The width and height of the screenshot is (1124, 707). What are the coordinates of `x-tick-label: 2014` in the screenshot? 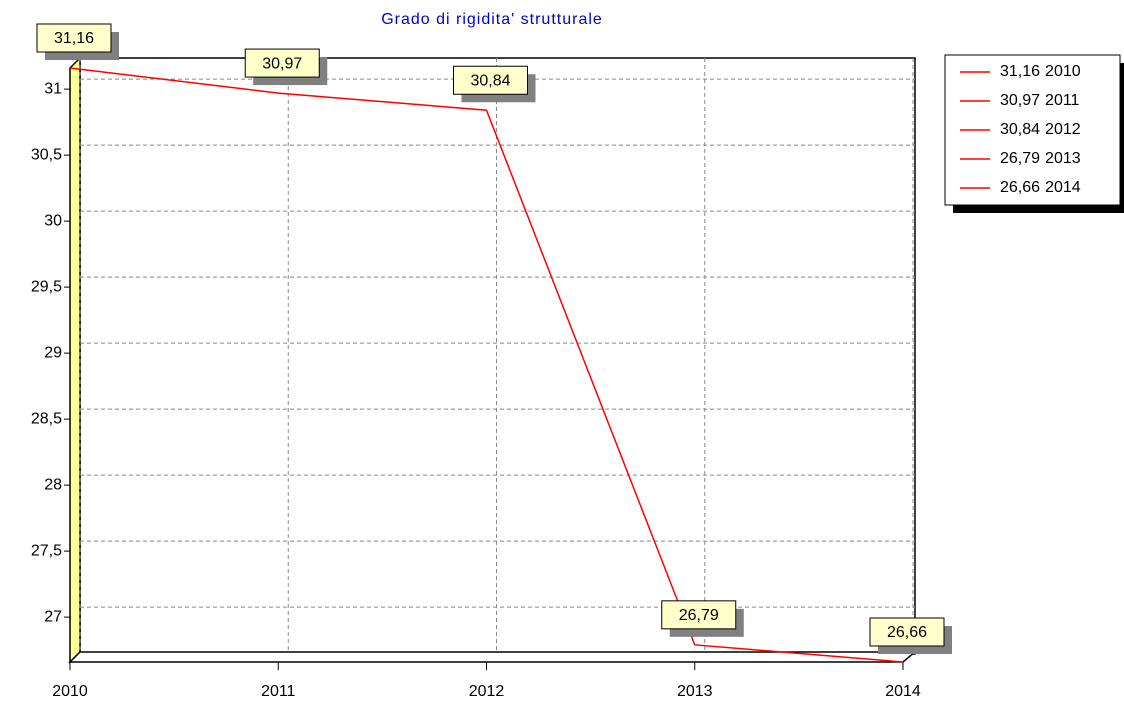 It's located at (903, 691).